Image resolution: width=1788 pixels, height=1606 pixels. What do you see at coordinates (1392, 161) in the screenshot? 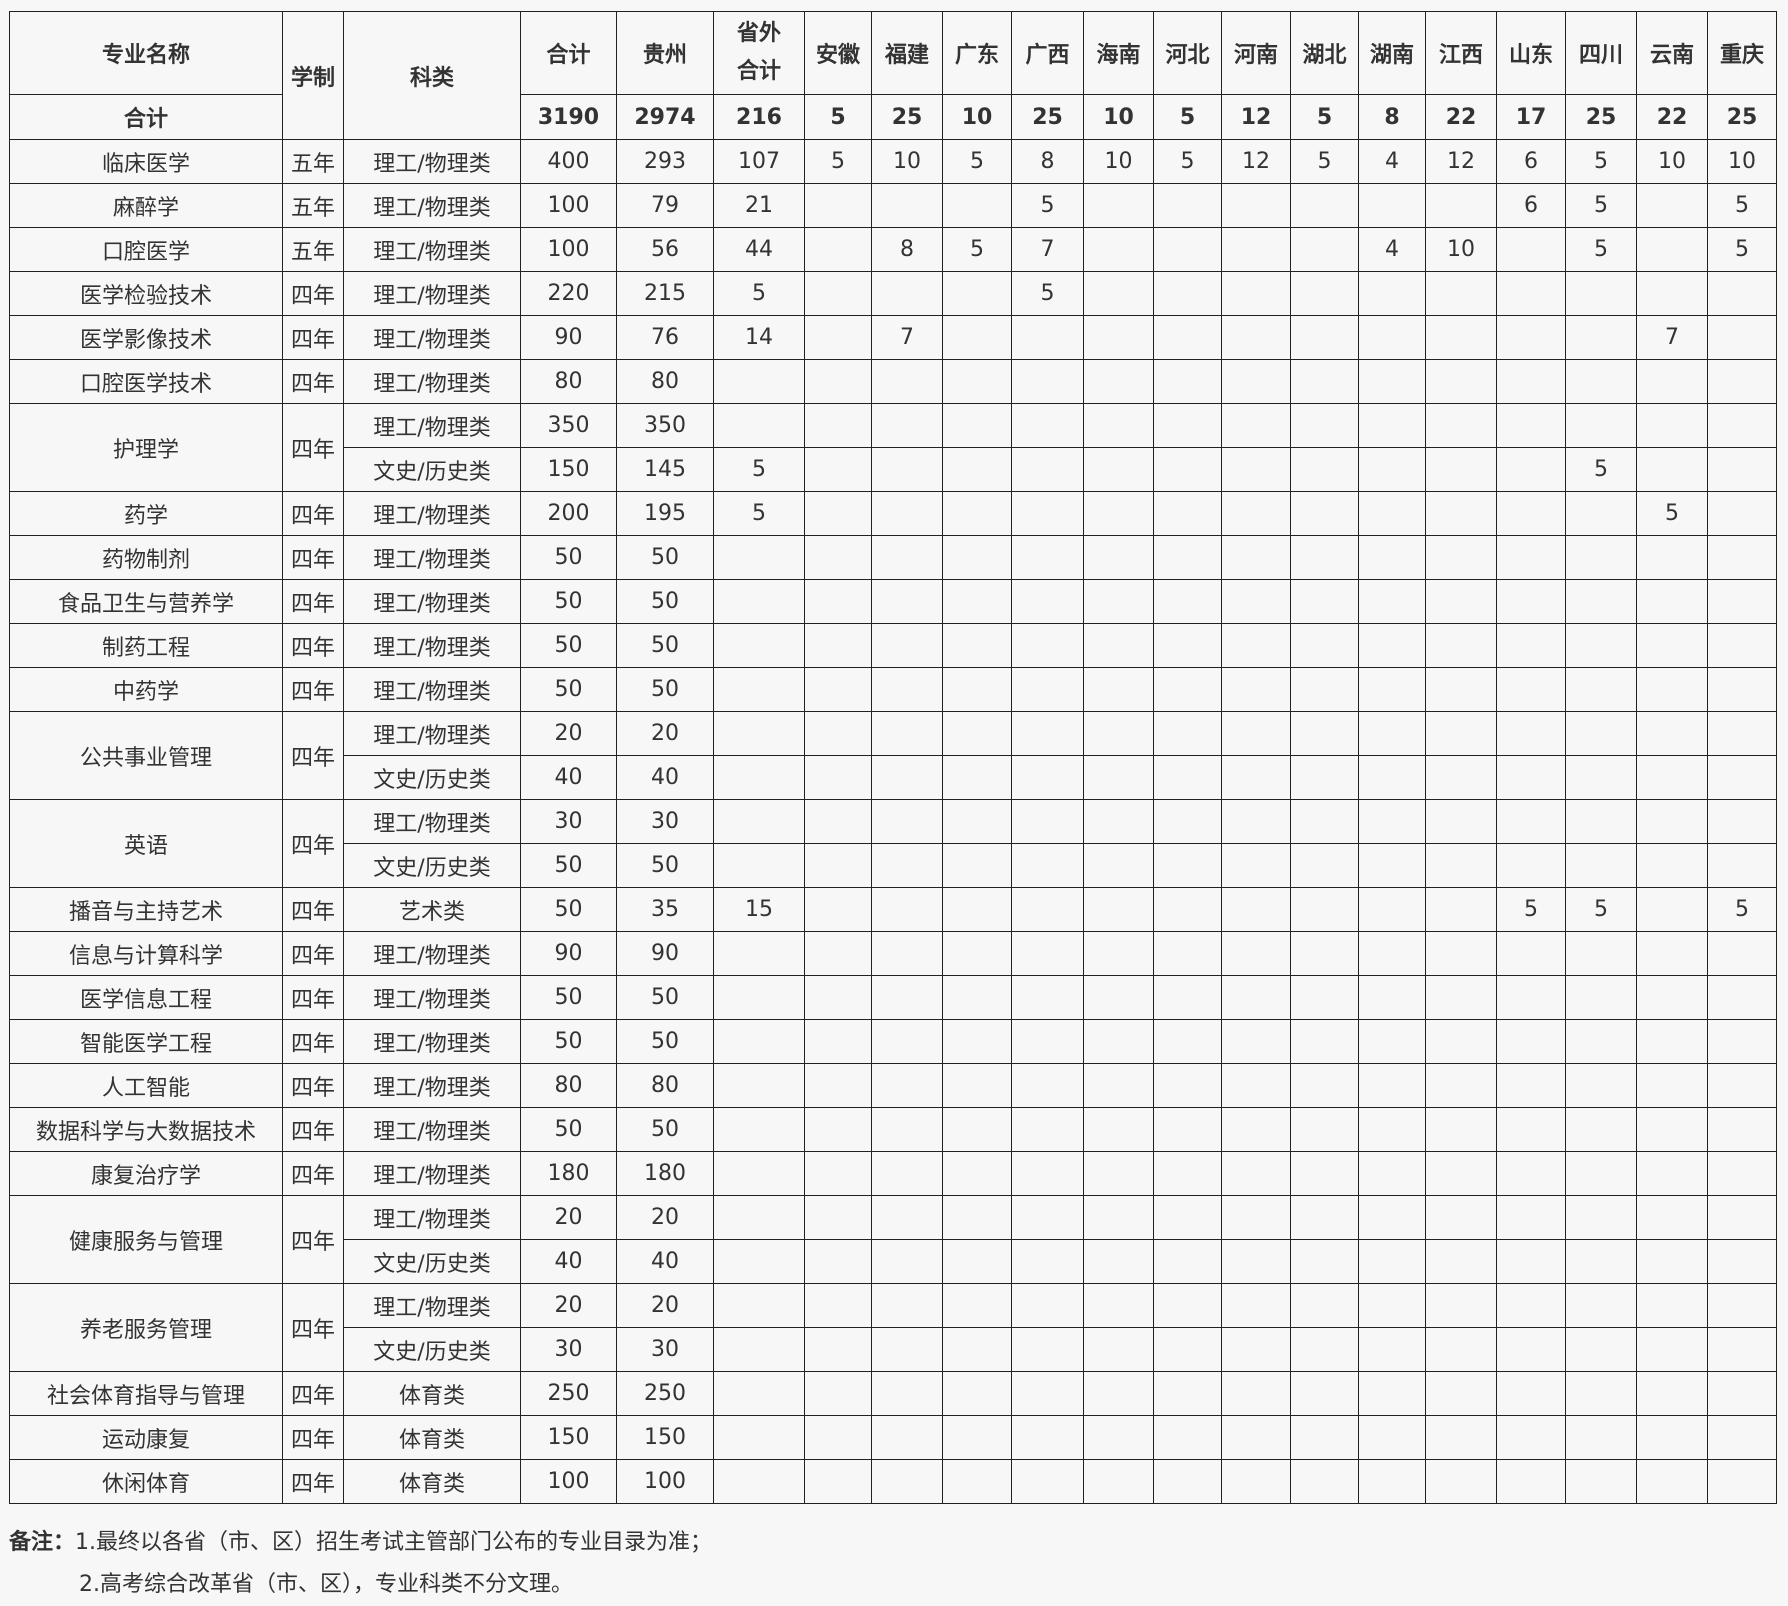
I see `province-cell: 4` at bounding box center [1392, 161].